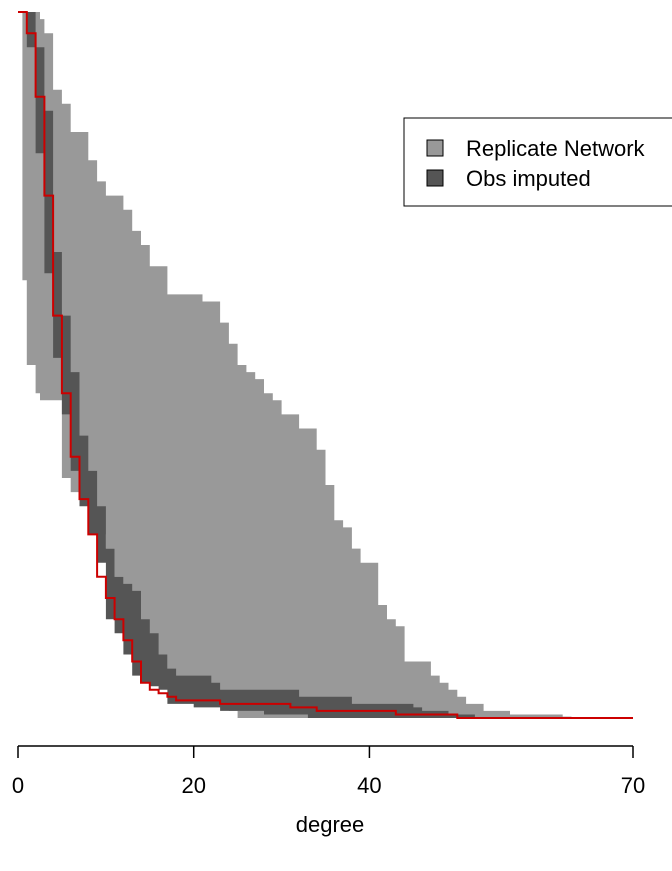  I want to click on legend-box, so click(537, 162).